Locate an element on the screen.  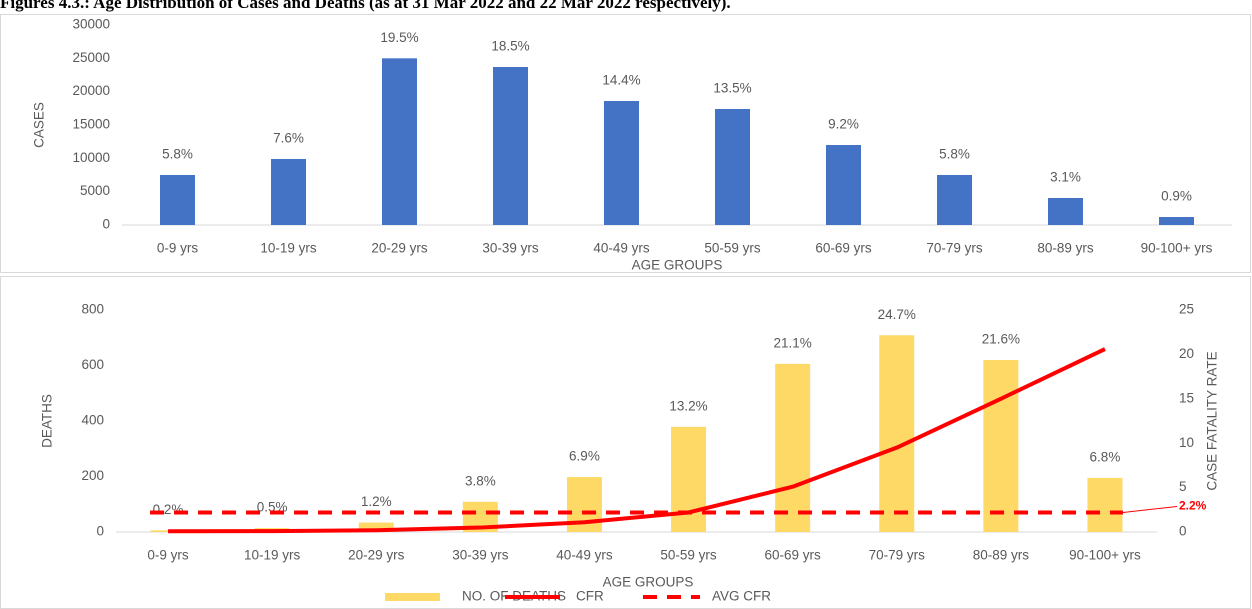
share-label: 9.2% is located at coordinates (843, 124).